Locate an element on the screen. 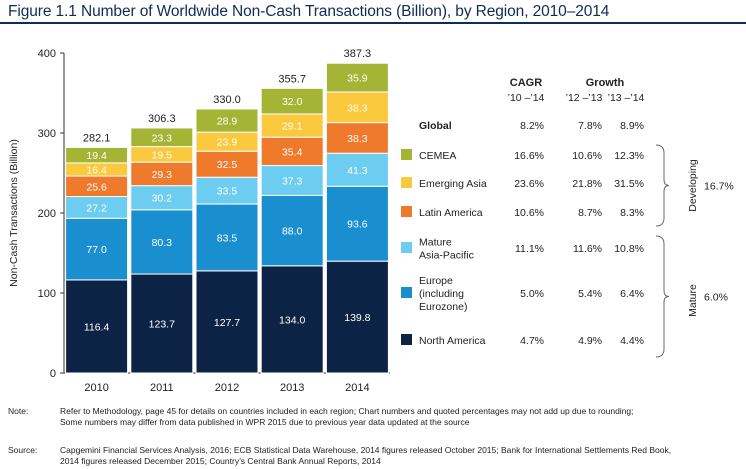  growth-value-1: 7.8% is located at coordinates (590, 126).